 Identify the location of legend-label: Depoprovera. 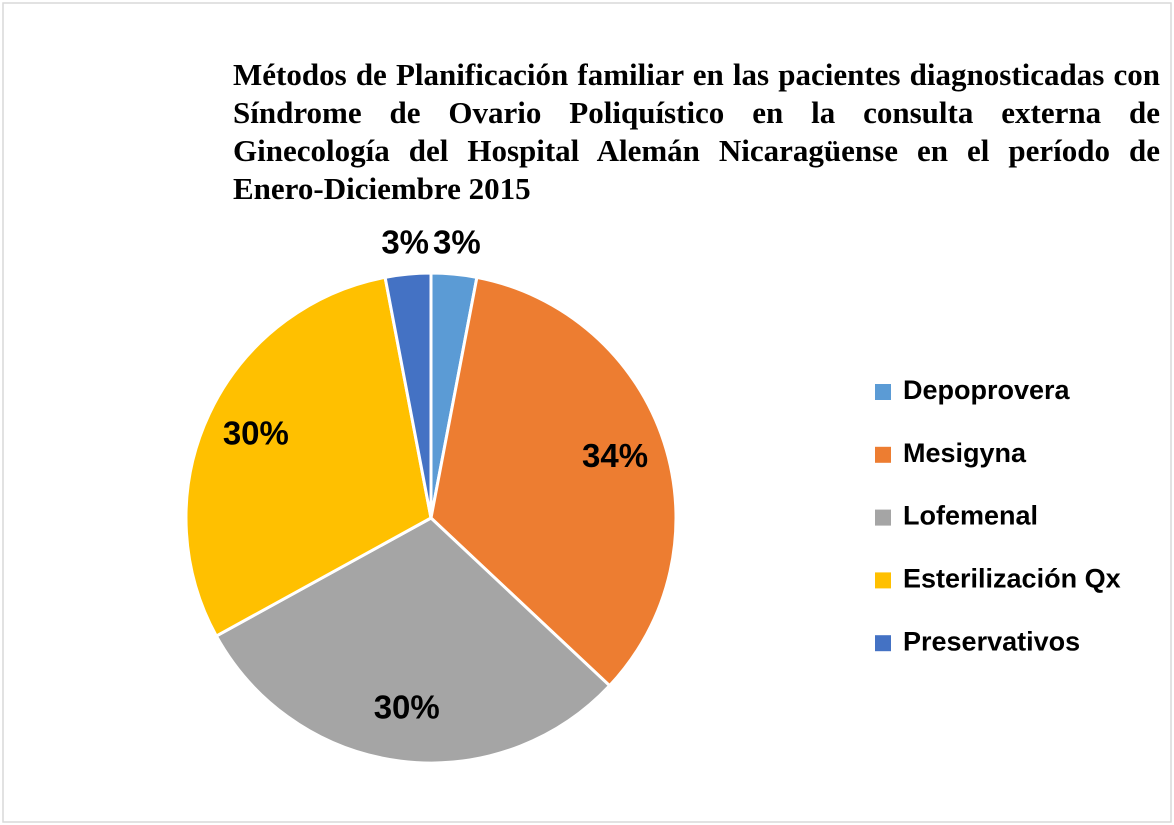
(987, 390).